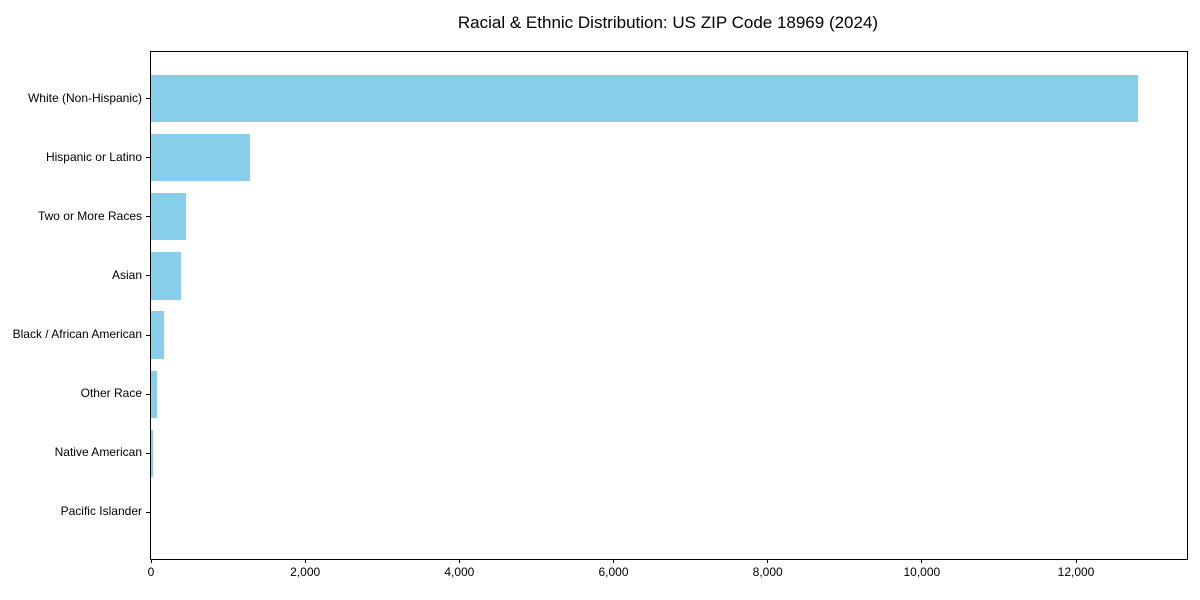  I want to click on x-axis-tick-label: 4,000, so click(459, 572).